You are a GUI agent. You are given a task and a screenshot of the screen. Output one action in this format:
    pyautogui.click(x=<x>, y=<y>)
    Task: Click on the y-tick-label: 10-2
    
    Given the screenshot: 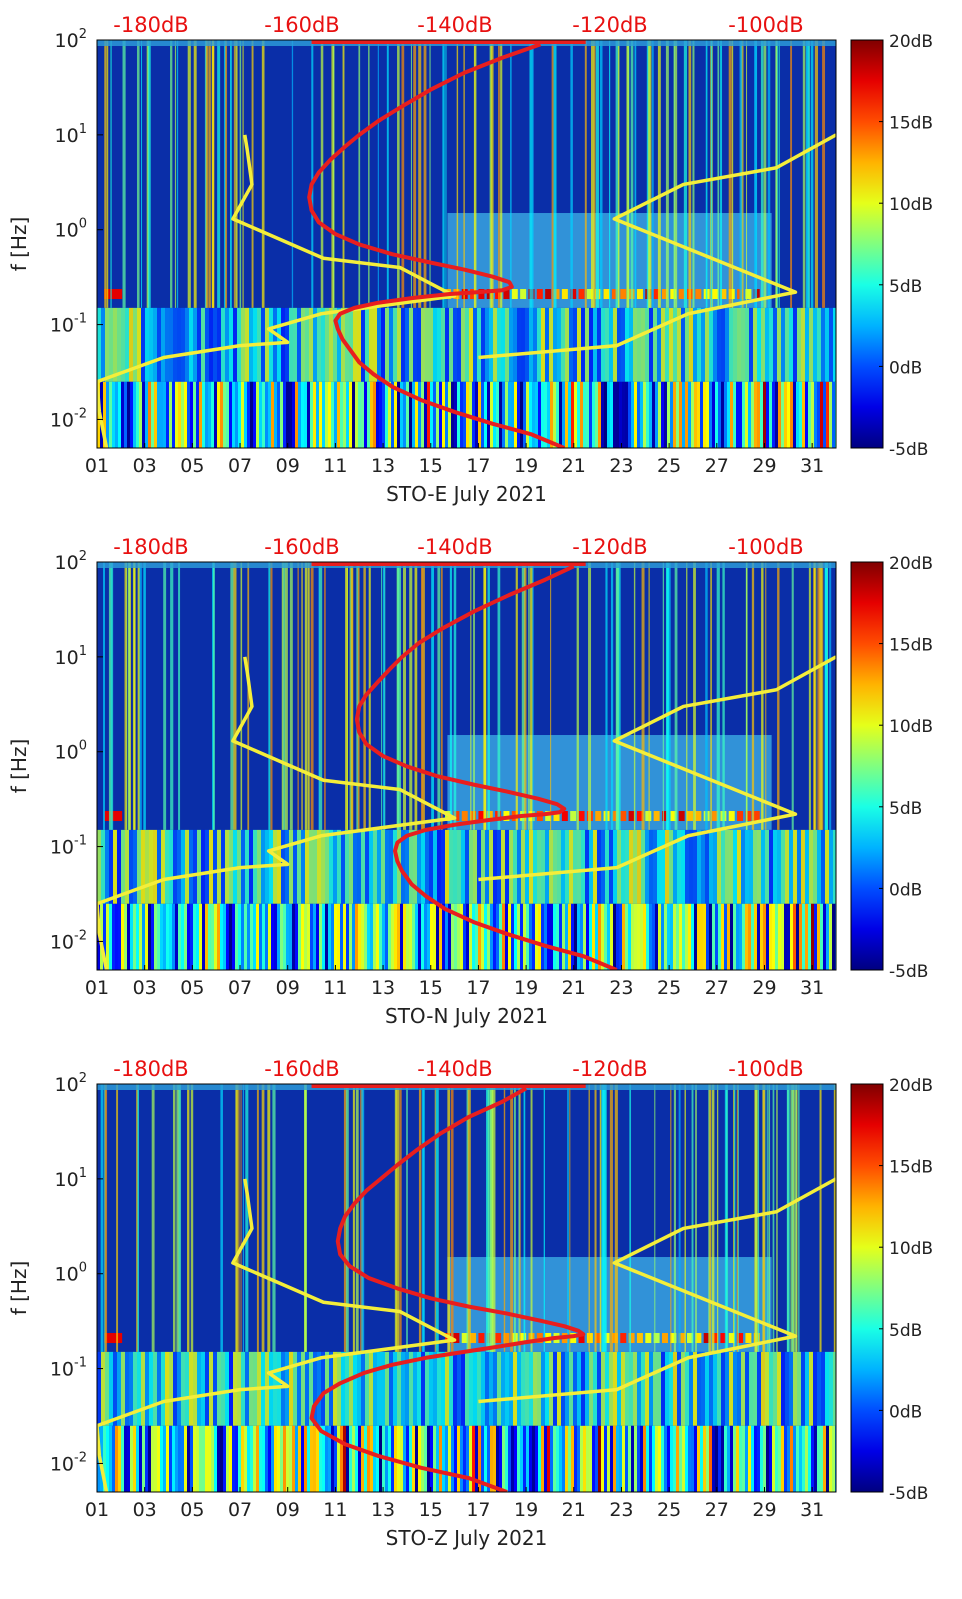 What is the action you would take?
    pyautogui.click(x=68, y=1462)
    